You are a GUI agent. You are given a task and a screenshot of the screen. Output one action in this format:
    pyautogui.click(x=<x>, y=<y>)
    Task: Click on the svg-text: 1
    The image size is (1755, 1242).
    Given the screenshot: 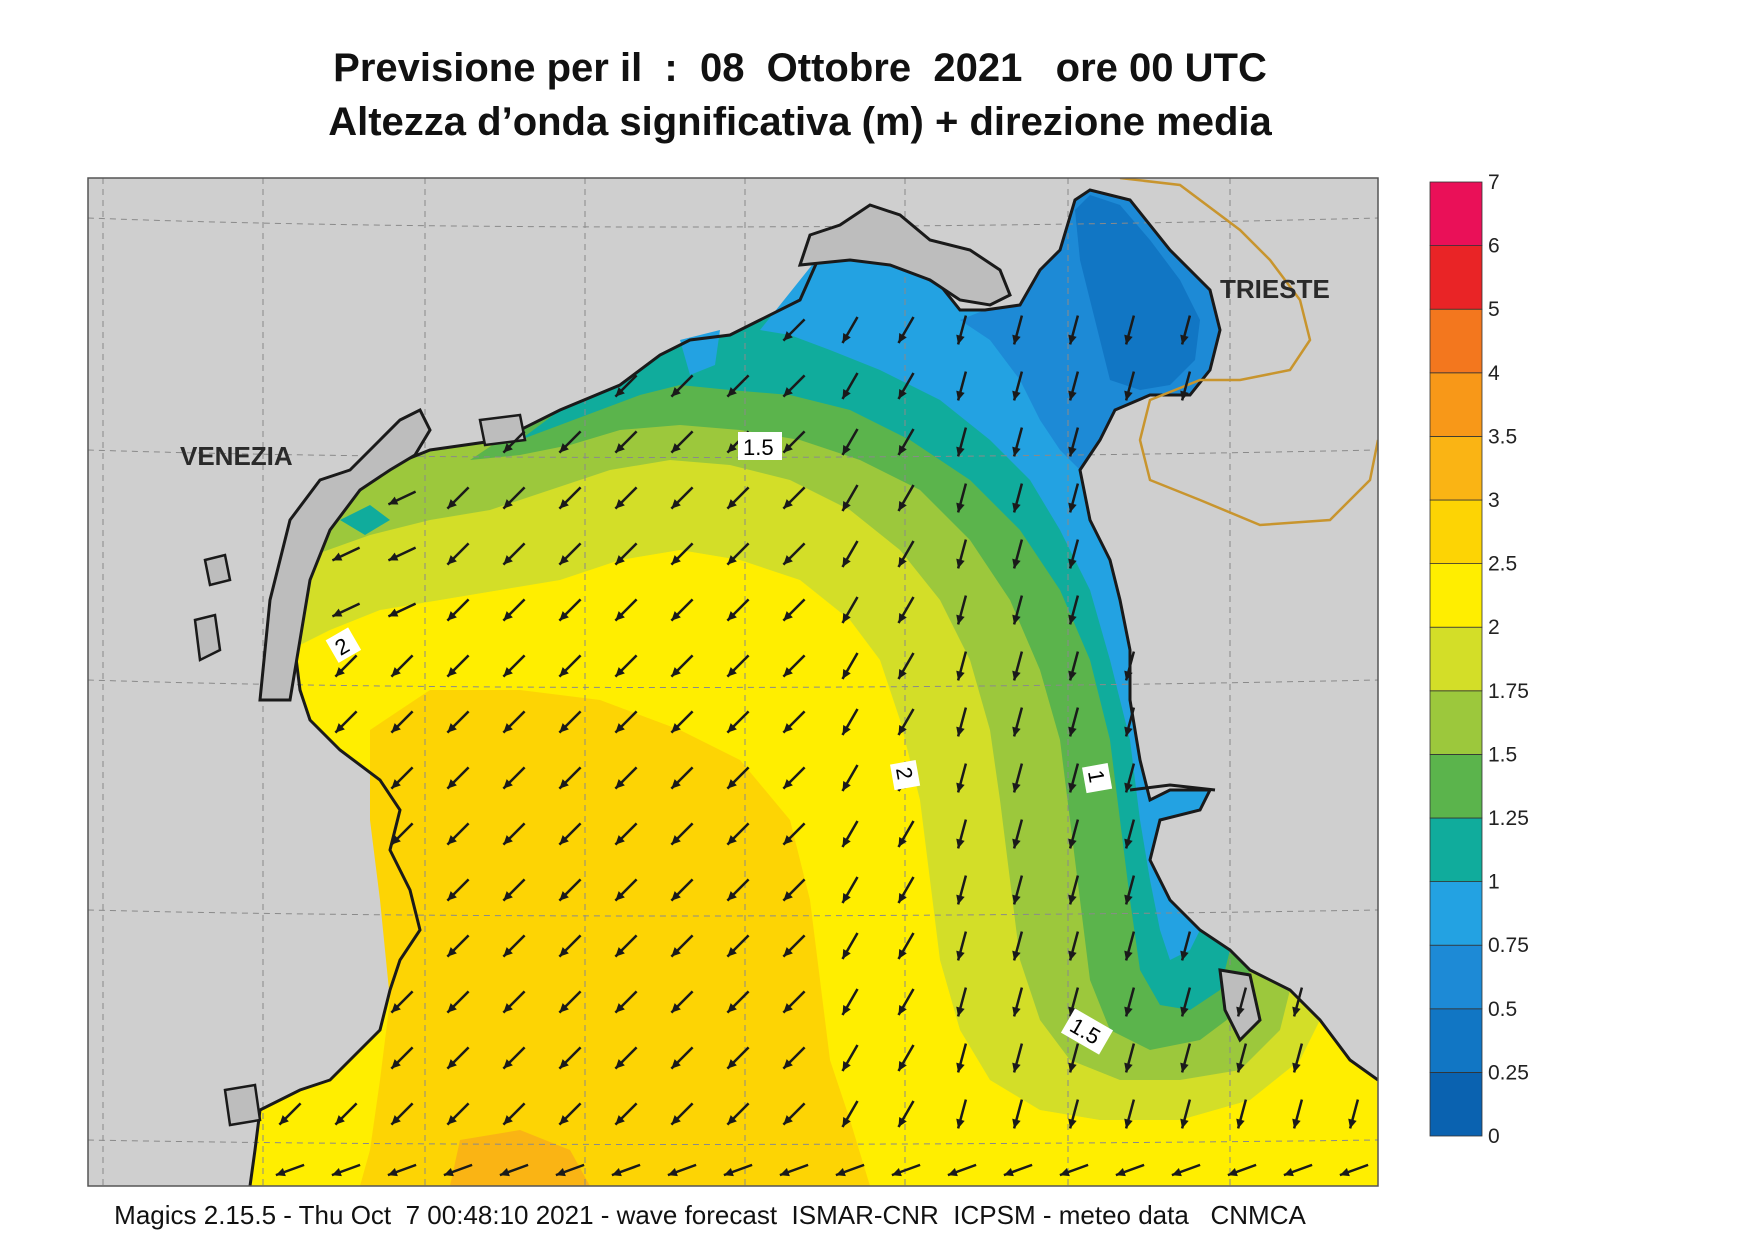 What is the action you would take?
    pyautogui.click(x=1096, y=776)
    